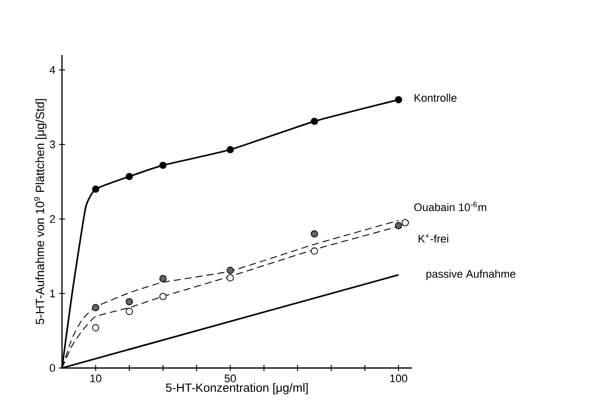 This screenshot has height=412, width=614. Describe the element at coordinates (52, 144) in the screenshot. I see `y-tick-label: 3` at that location.